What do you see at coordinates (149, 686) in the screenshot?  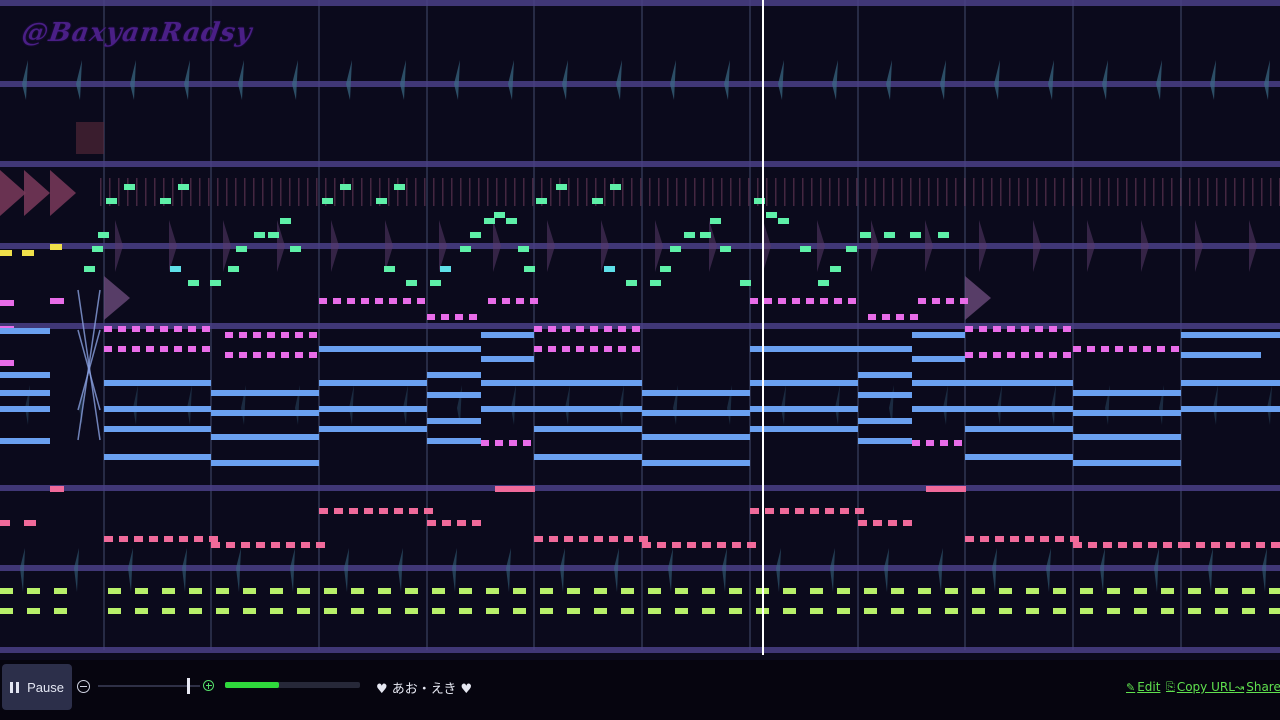 I see `zoom-slider` at bounding box center [149, 686].